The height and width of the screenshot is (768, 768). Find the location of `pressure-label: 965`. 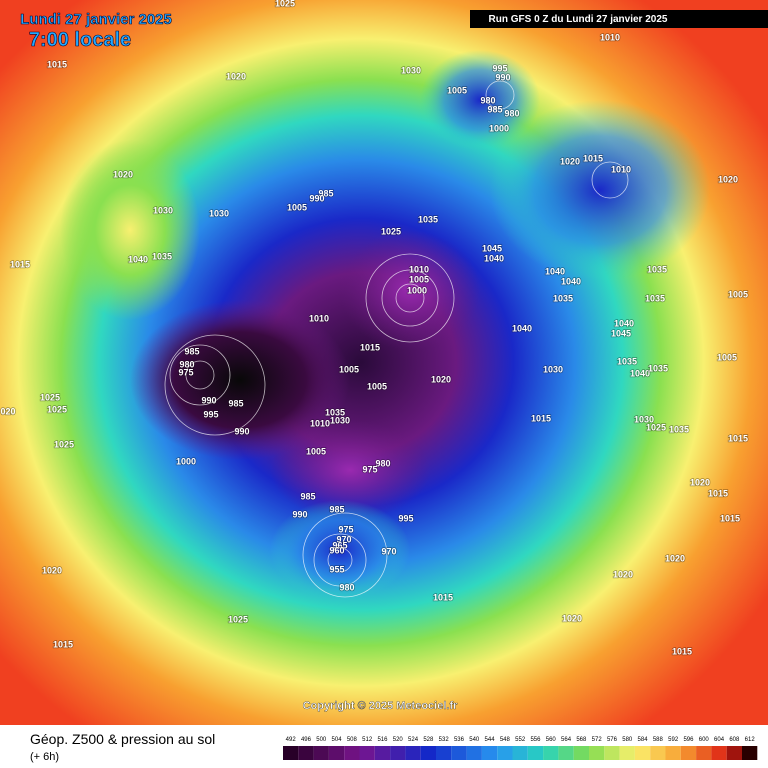

pressure-label: 965 is located at coordinates (339, 545).